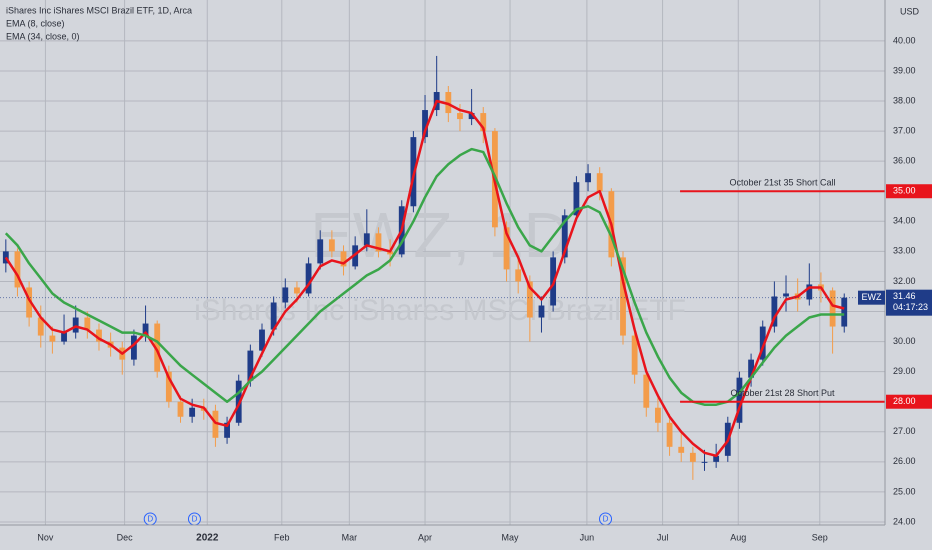 This screenshot has height=550, width=932. What do you see at coordinates (904, 191) in the screenshot?
I see `level-price-label: 35.00` at bounding box center [904, 191].